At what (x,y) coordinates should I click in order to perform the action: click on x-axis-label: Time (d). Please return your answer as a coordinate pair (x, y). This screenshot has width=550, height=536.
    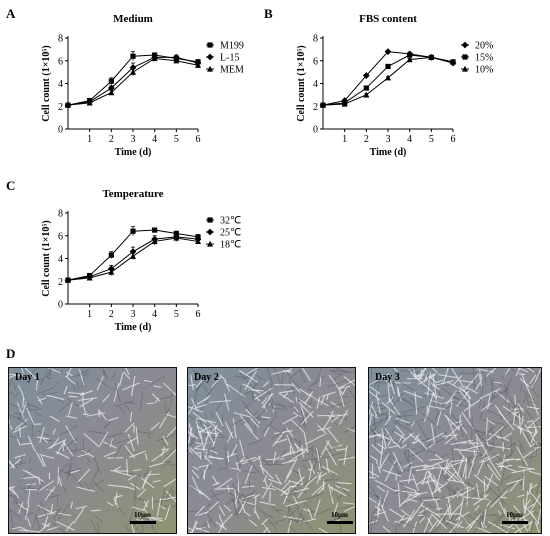
    Looking at the image, I should click on (388, 152).